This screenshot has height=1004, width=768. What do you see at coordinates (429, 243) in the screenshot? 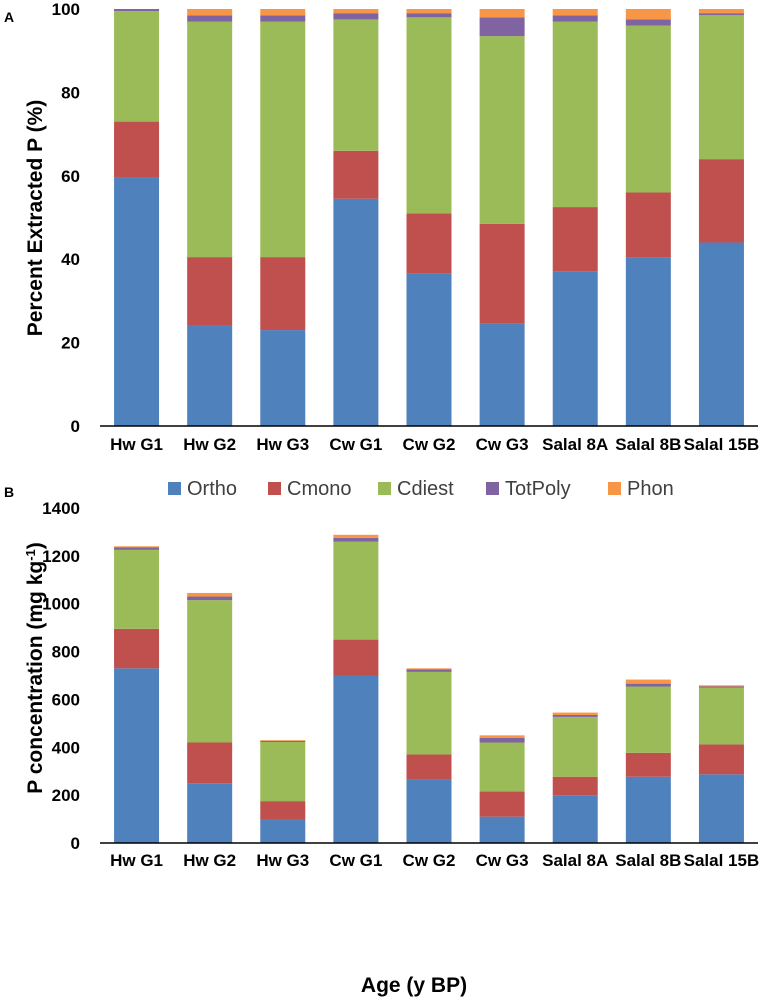
I see `panel-a-bar-cw-g2-cmono` at bounding box center [429, 243].